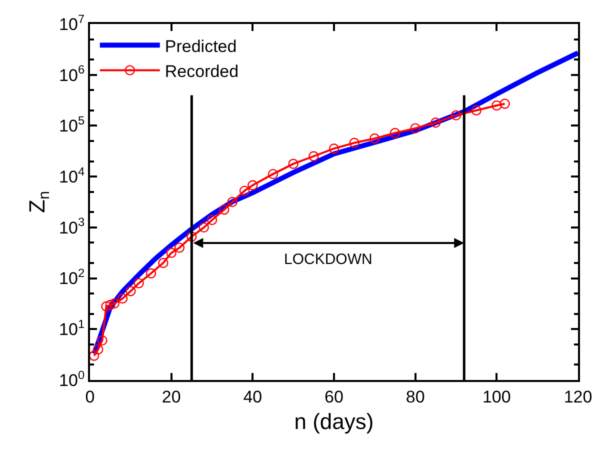  I want to click on legend-label: Recorded, so click(201, 71).